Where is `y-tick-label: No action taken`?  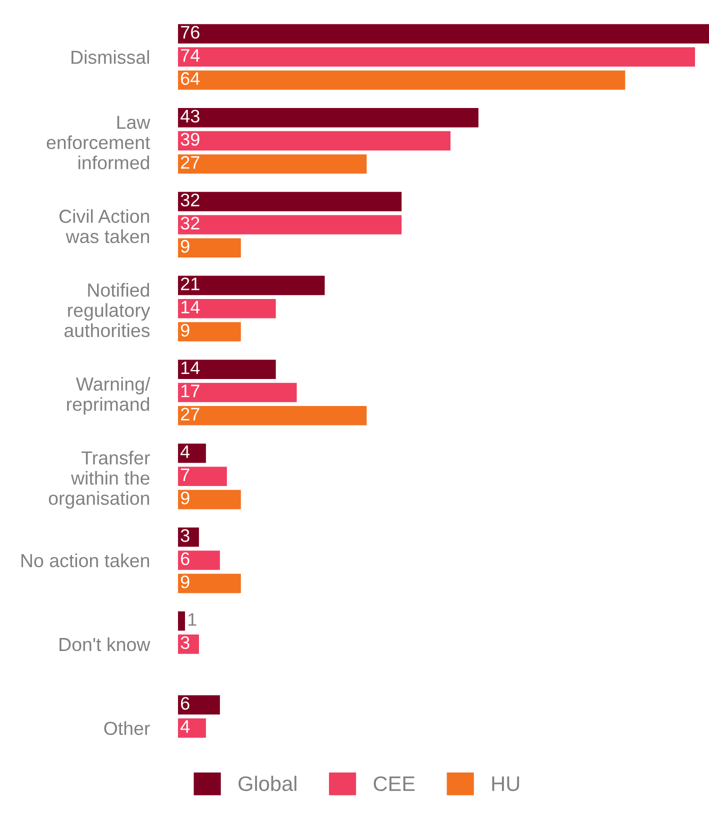 y-tick-label: No action taken is located at coordinates (85, 560).